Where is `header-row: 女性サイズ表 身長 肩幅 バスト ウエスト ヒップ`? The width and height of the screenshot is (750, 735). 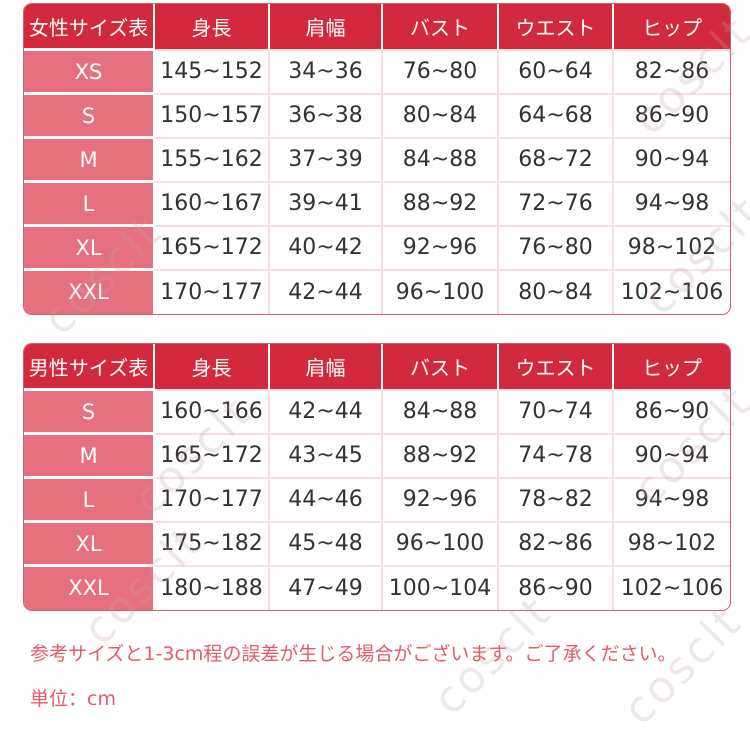
header-row: 女性サイズ表 身長 肩幅 バスト ウエスト ヒップ is located at coordinates (377, 27).